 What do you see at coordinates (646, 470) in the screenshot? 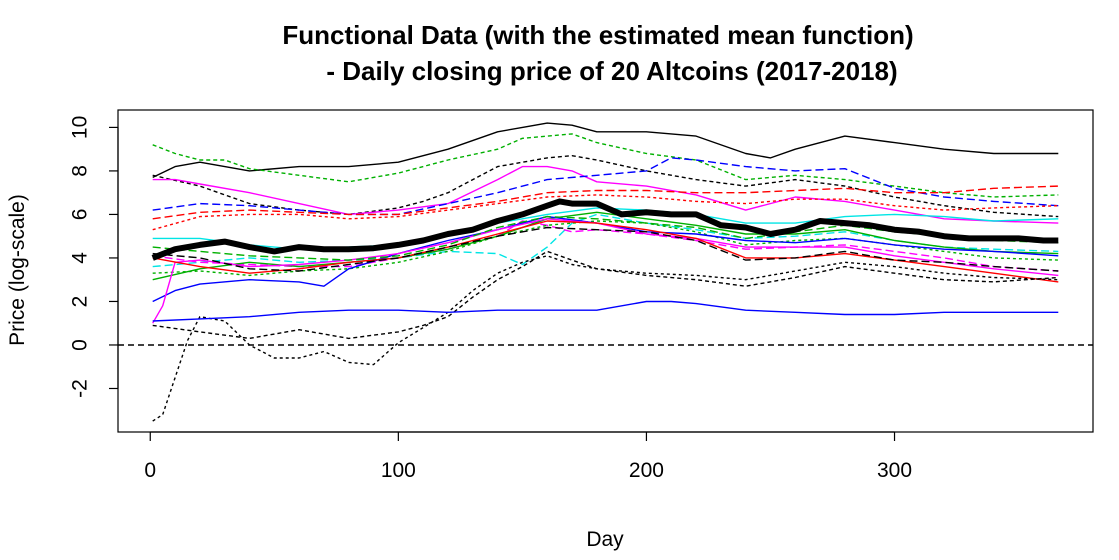
I see `x-tick-label: 200` at bounding box center [646, 470].